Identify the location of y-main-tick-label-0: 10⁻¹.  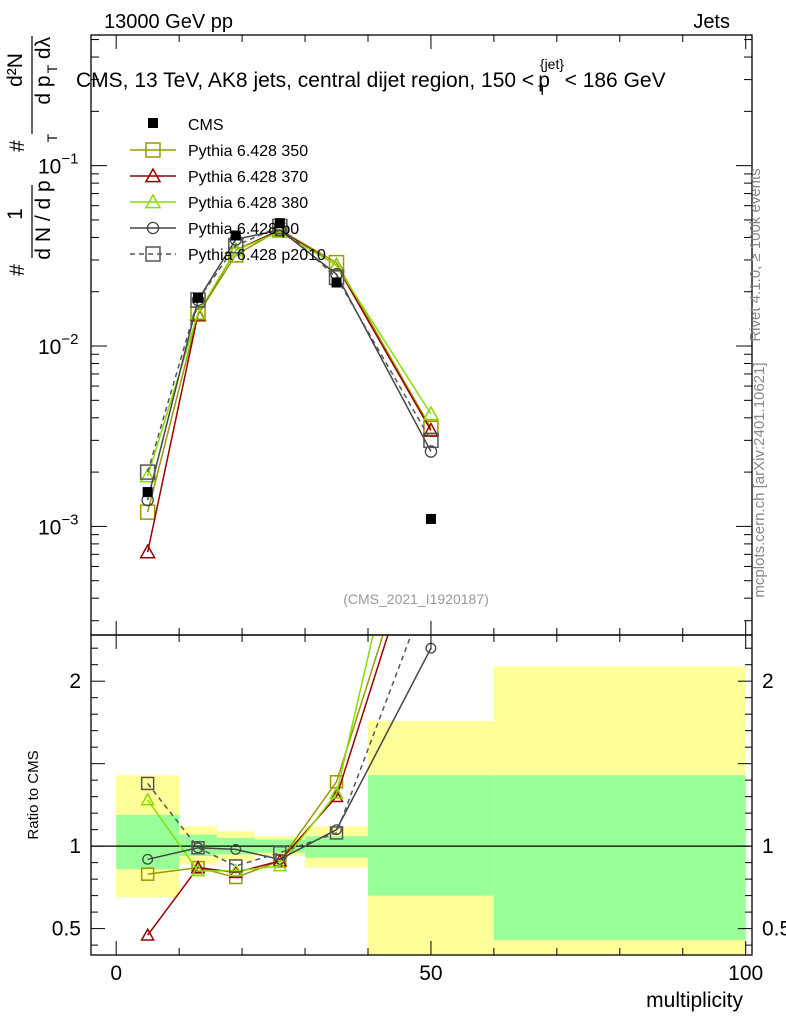
(58, 165).